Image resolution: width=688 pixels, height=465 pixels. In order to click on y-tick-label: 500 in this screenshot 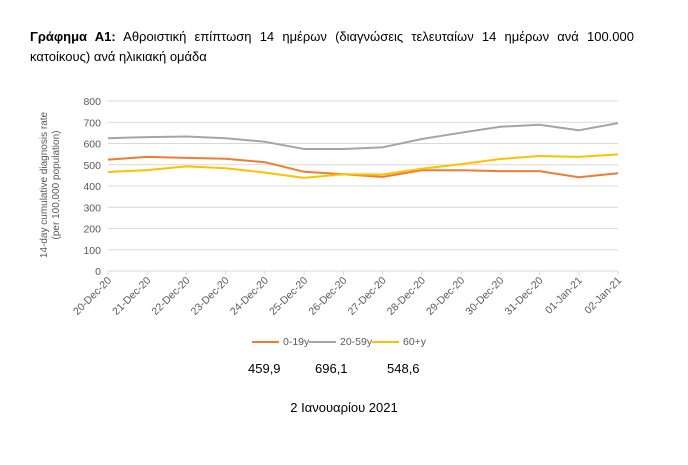, I will do `click(92, 166)`.